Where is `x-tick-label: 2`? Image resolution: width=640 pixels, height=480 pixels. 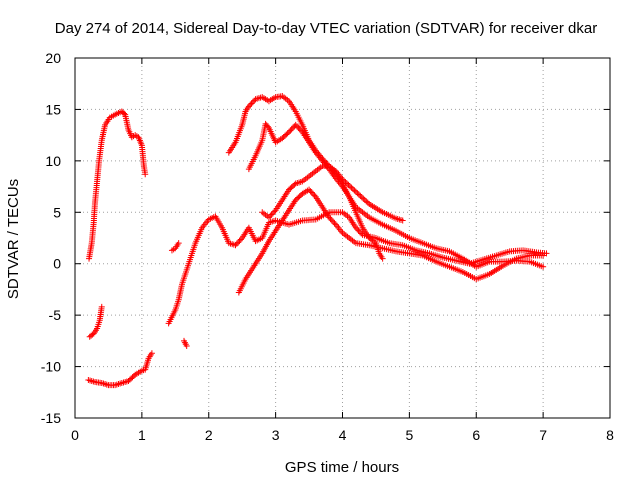
x-tick-label: 2 is located at coordinates (209, 435).